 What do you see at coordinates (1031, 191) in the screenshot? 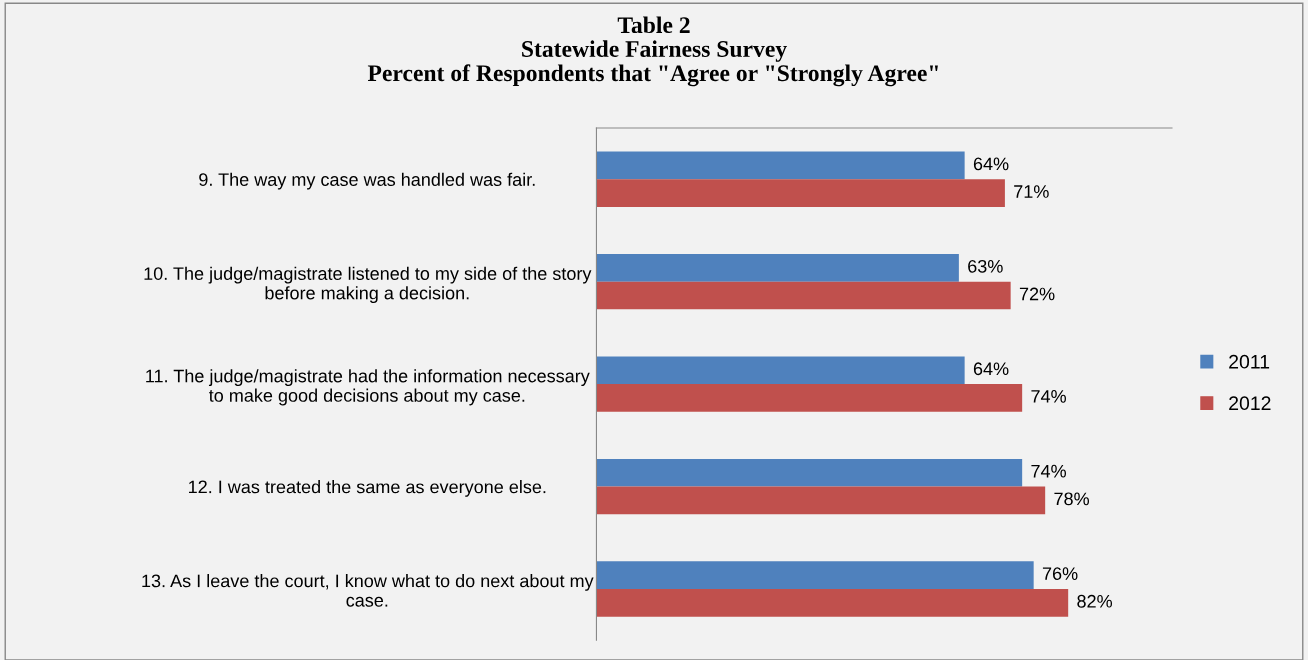
I see `data-label: 71%` at bounding box center [1031, 191].